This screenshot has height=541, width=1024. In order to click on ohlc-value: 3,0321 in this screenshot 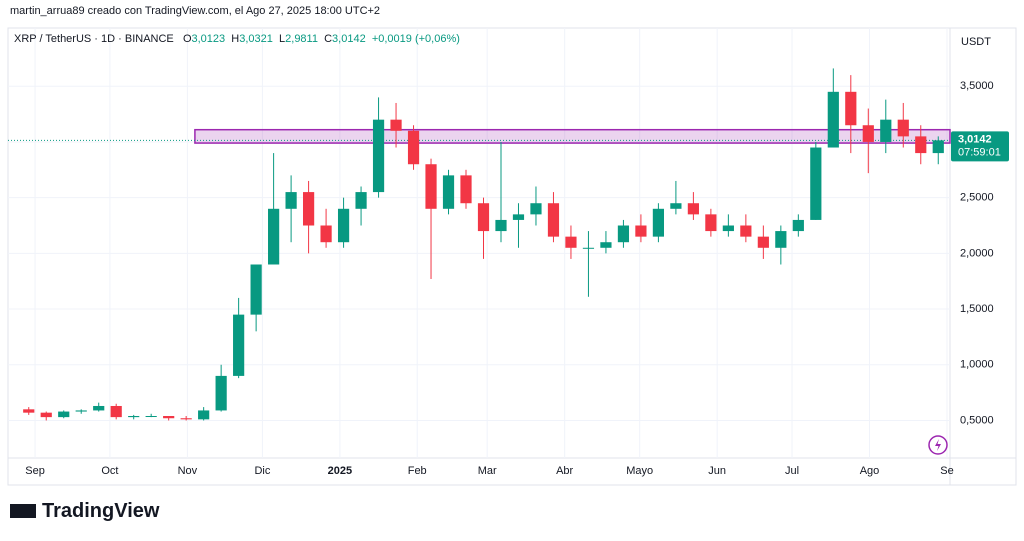, I will do `click(256, 39)`.